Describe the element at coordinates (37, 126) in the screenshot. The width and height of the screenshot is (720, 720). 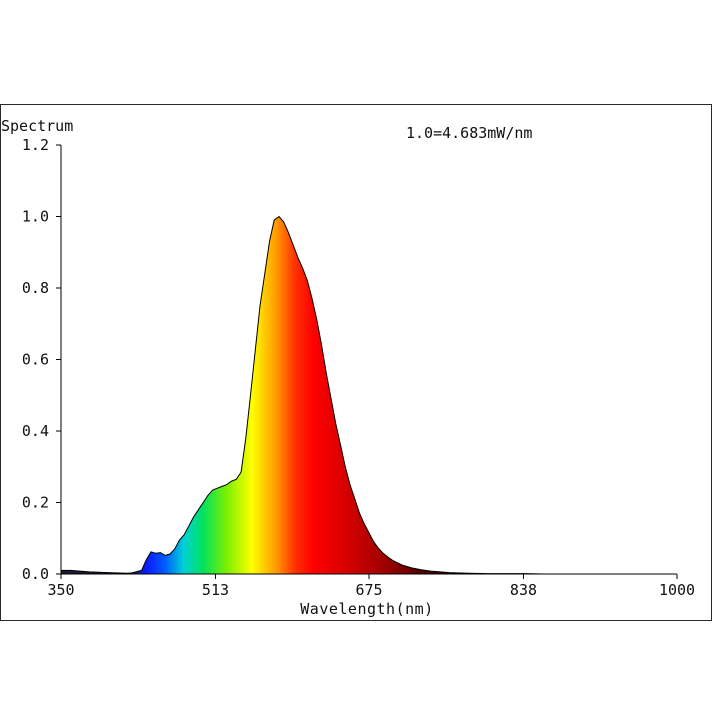
I see `chart-title: Spectrum` at that location.